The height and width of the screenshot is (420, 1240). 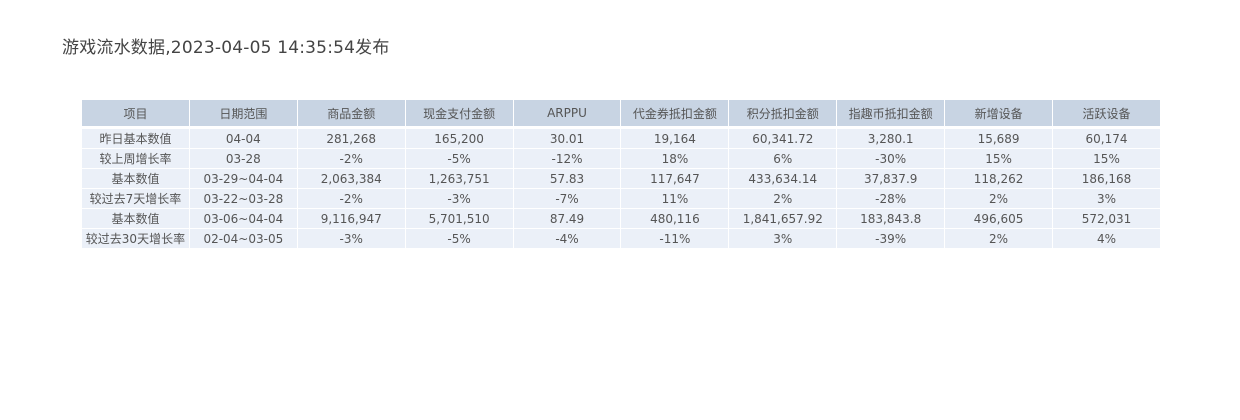 I want to click on column-header: 新增设备, so click(x=999, y=114).